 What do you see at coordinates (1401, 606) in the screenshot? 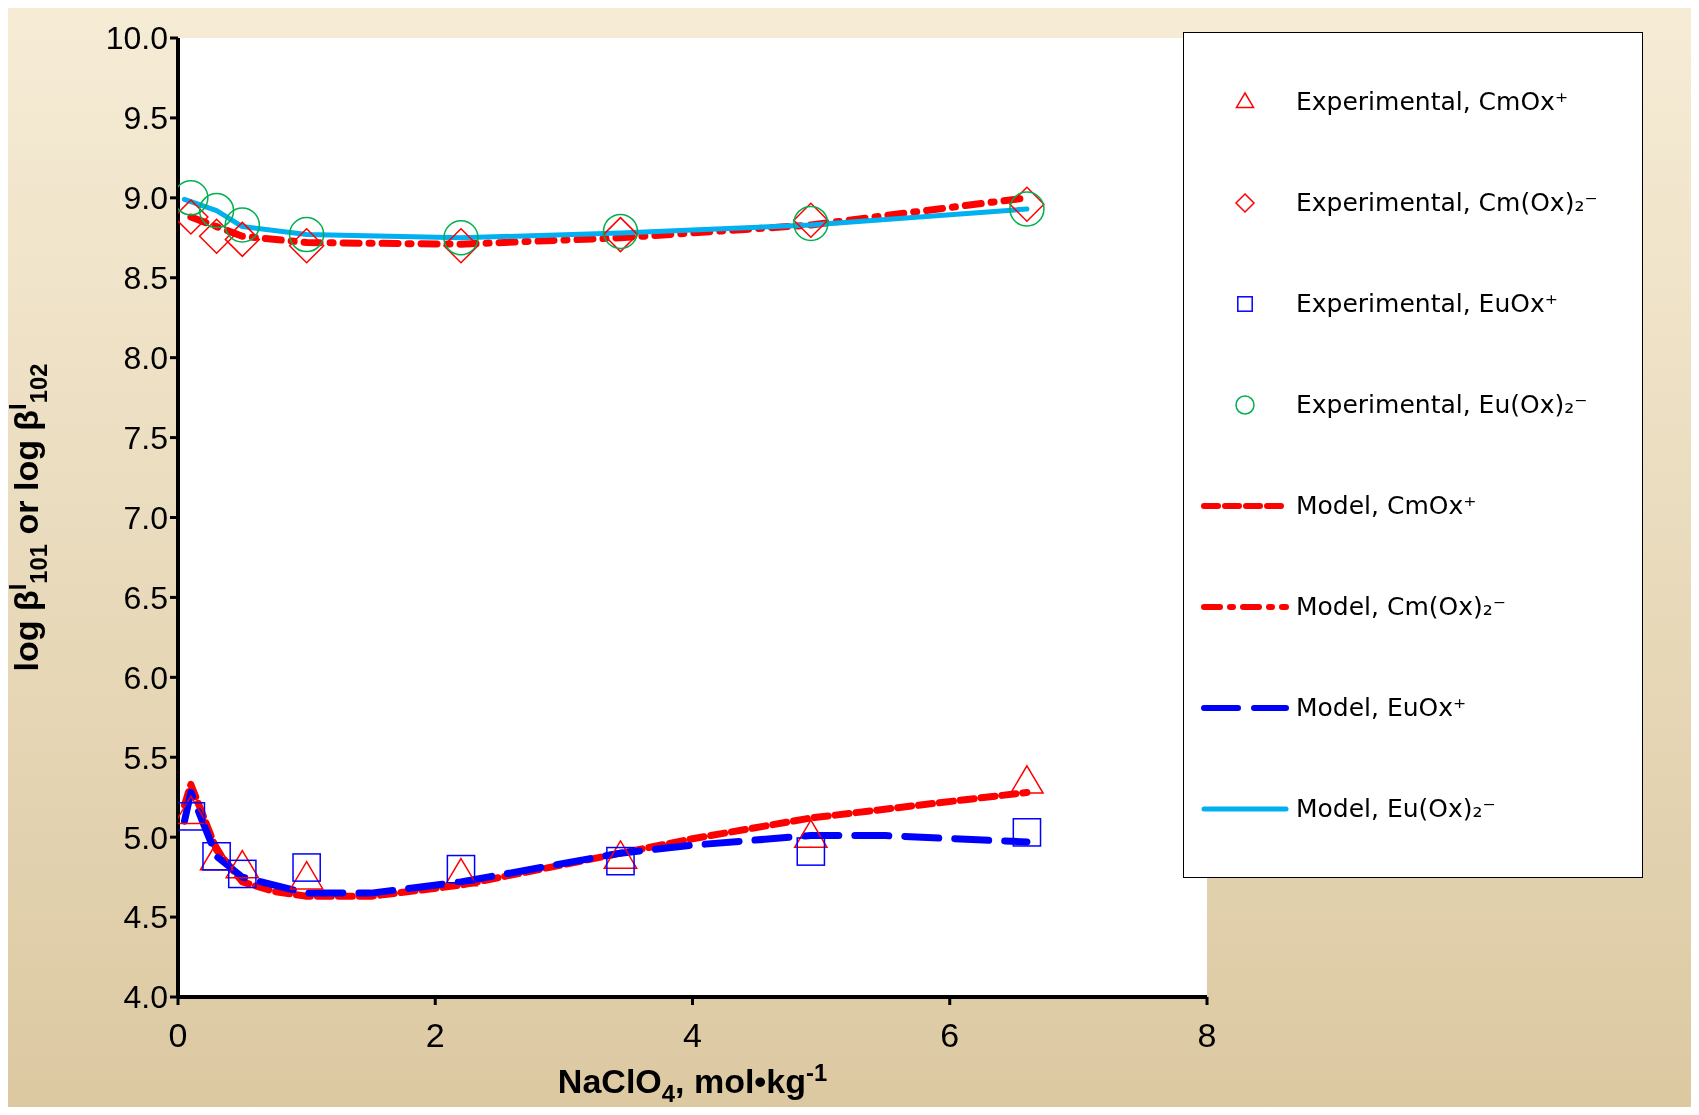
I see `legend-label: Model, Cm(Ox)₂⁻` at bounding box center [1401, 606].